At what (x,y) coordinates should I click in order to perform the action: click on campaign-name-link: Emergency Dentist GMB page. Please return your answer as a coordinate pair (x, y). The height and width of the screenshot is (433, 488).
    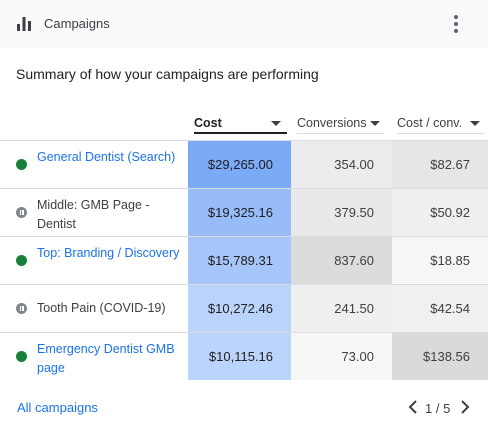
    Looking at the image, I should click on (106, 358).